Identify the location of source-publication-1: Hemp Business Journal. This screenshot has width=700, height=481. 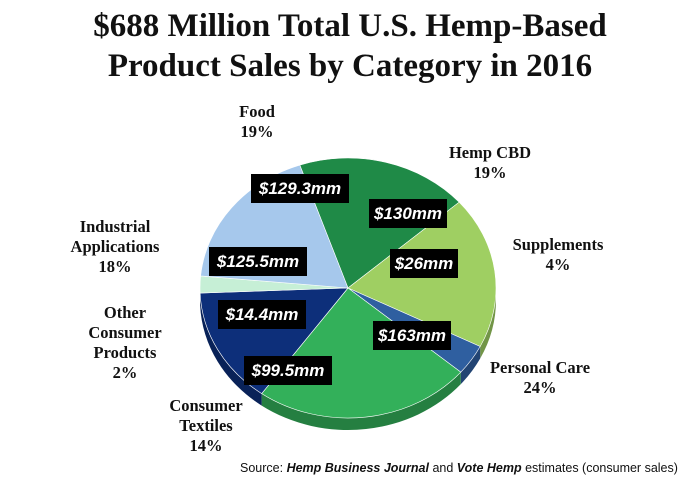
(357, 468).